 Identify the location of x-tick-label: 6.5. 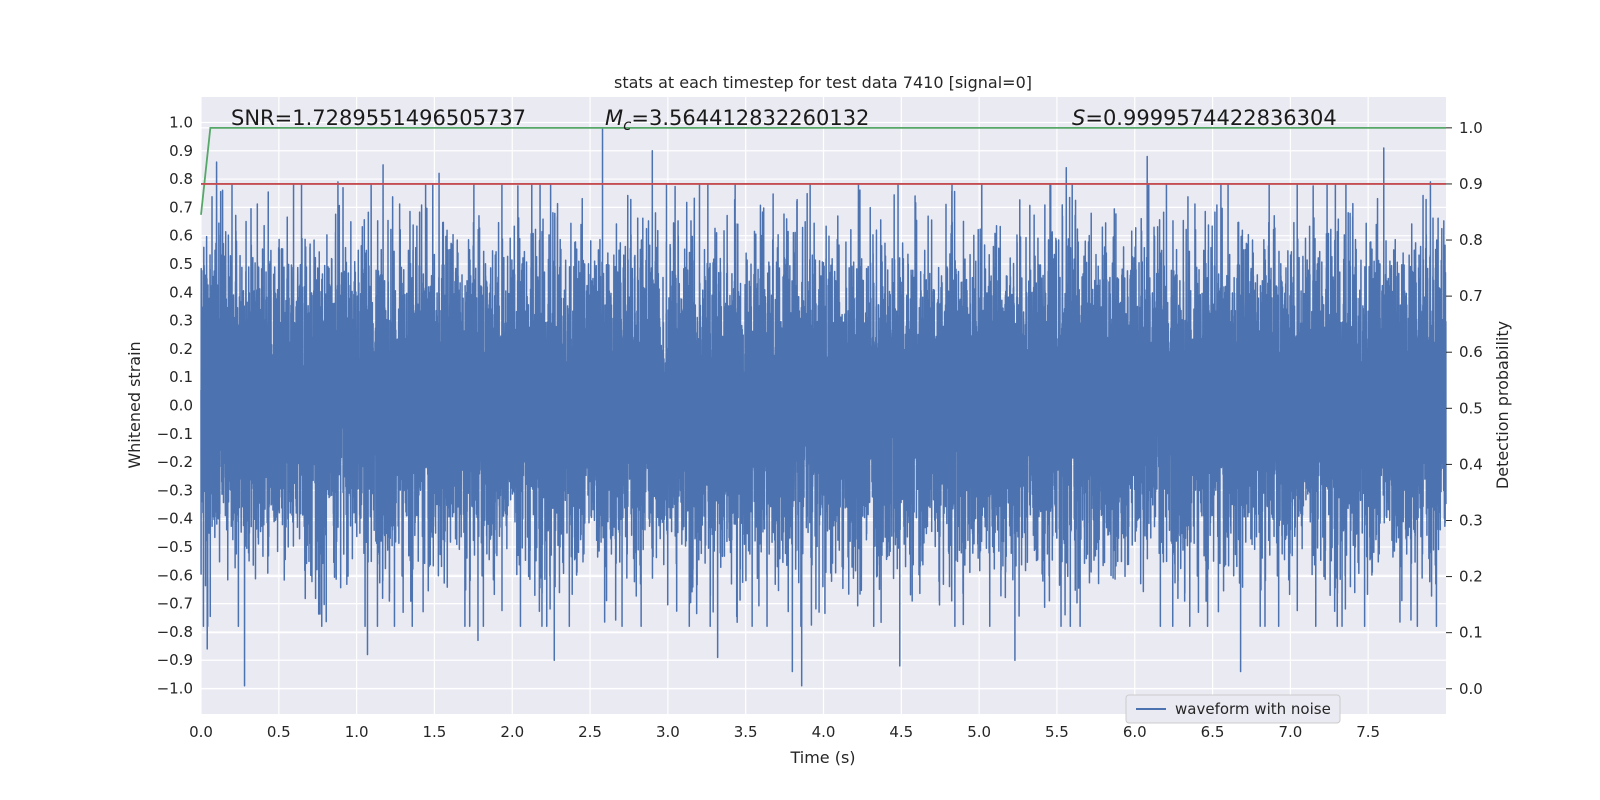
(1213, 732).